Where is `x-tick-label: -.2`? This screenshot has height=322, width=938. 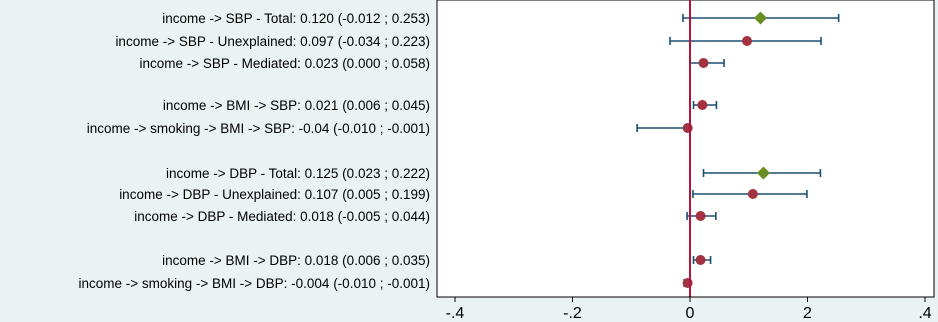
x-tick-label: -.2 is located at coordinates (572, 313).